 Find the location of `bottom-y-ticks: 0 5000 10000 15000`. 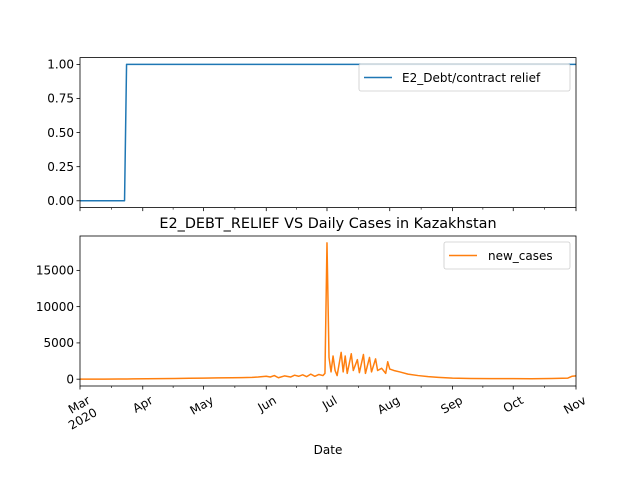

bottom-y-ticks: 0 5000 10000 15000 is located at coordinates (58, 325).